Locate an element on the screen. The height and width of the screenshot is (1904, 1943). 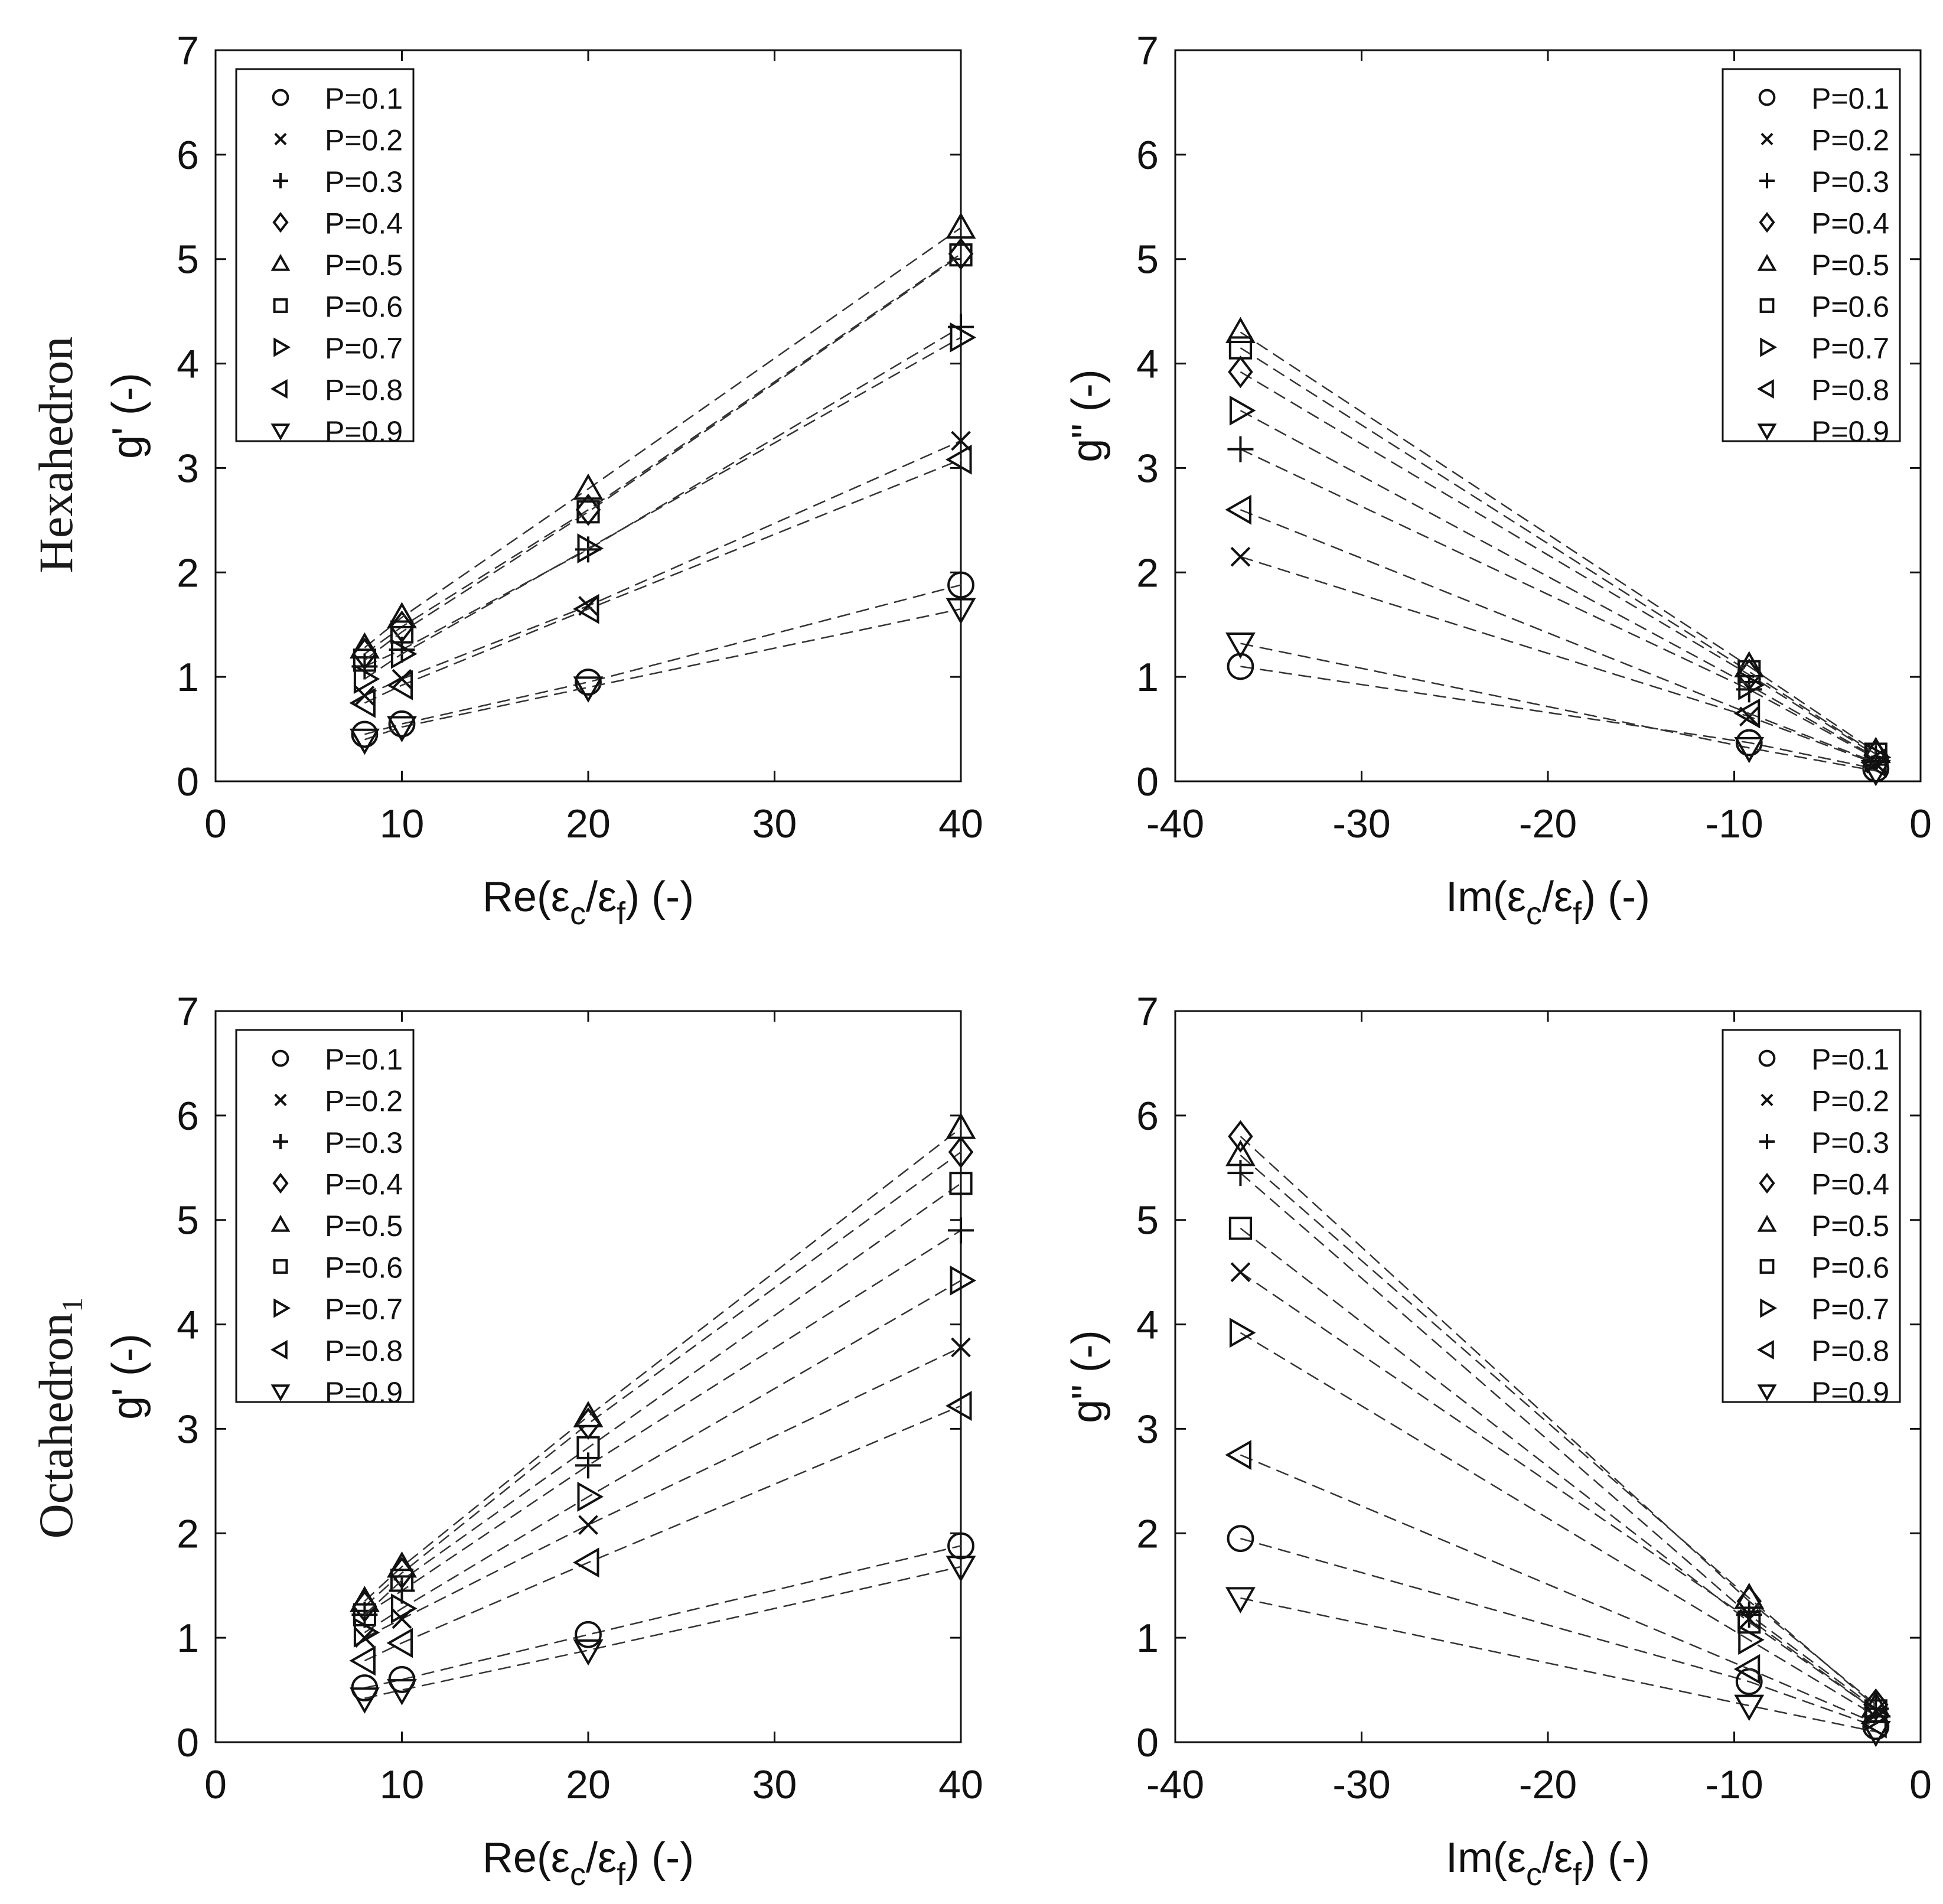
series-P=0.5 is located at coordinates (663, 1362).